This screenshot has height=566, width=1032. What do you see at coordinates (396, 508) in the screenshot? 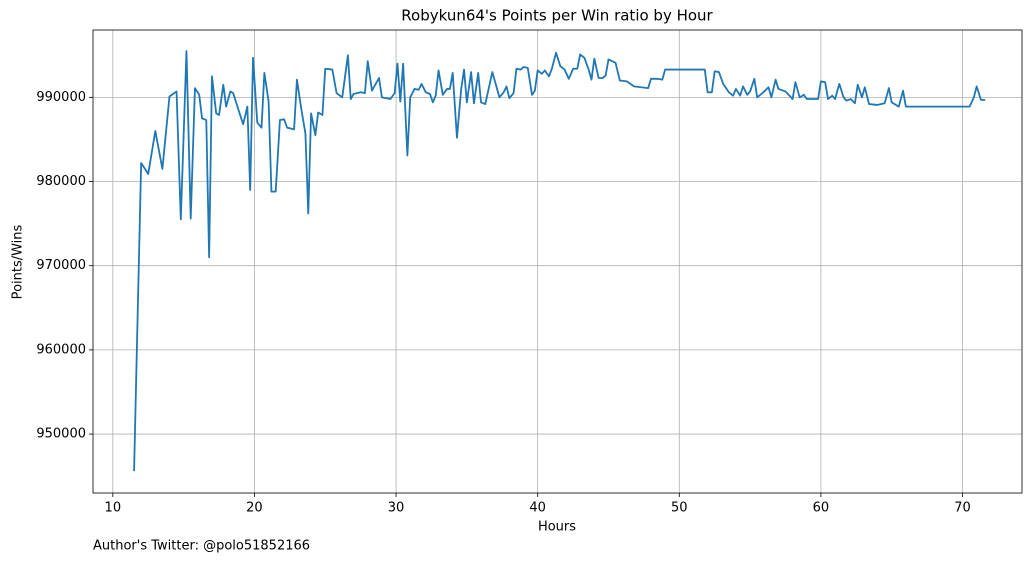
I see `x-tick-label: 30` at bounding box center [396, 508].